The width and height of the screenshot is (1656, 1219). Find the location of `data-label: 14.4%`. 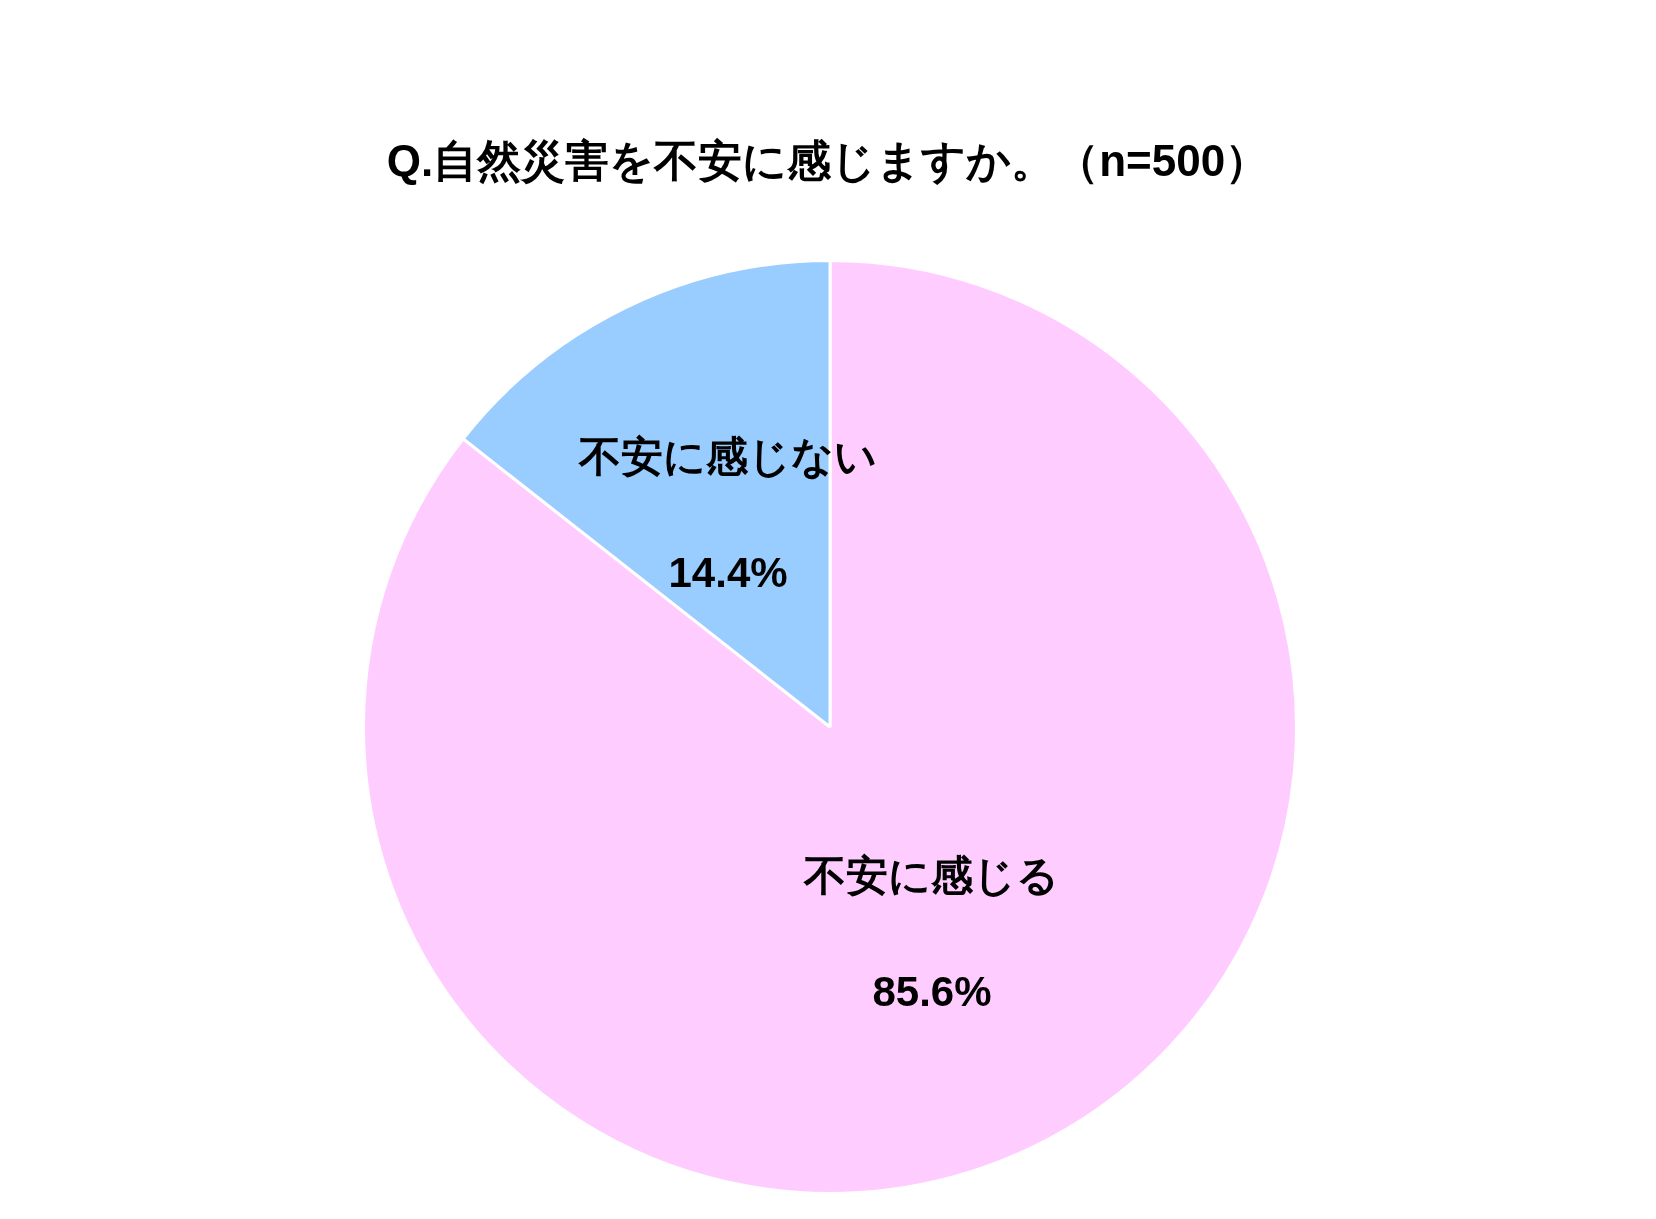

data-label: 14.4% is located at coordinates (728, 572).